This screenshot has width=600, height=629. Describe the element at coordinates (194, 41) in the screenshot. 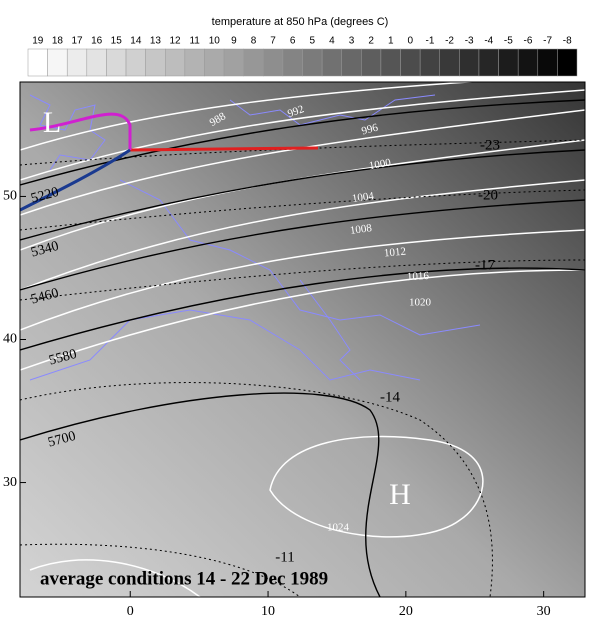

I see `colorbar-label: 11` at that location.